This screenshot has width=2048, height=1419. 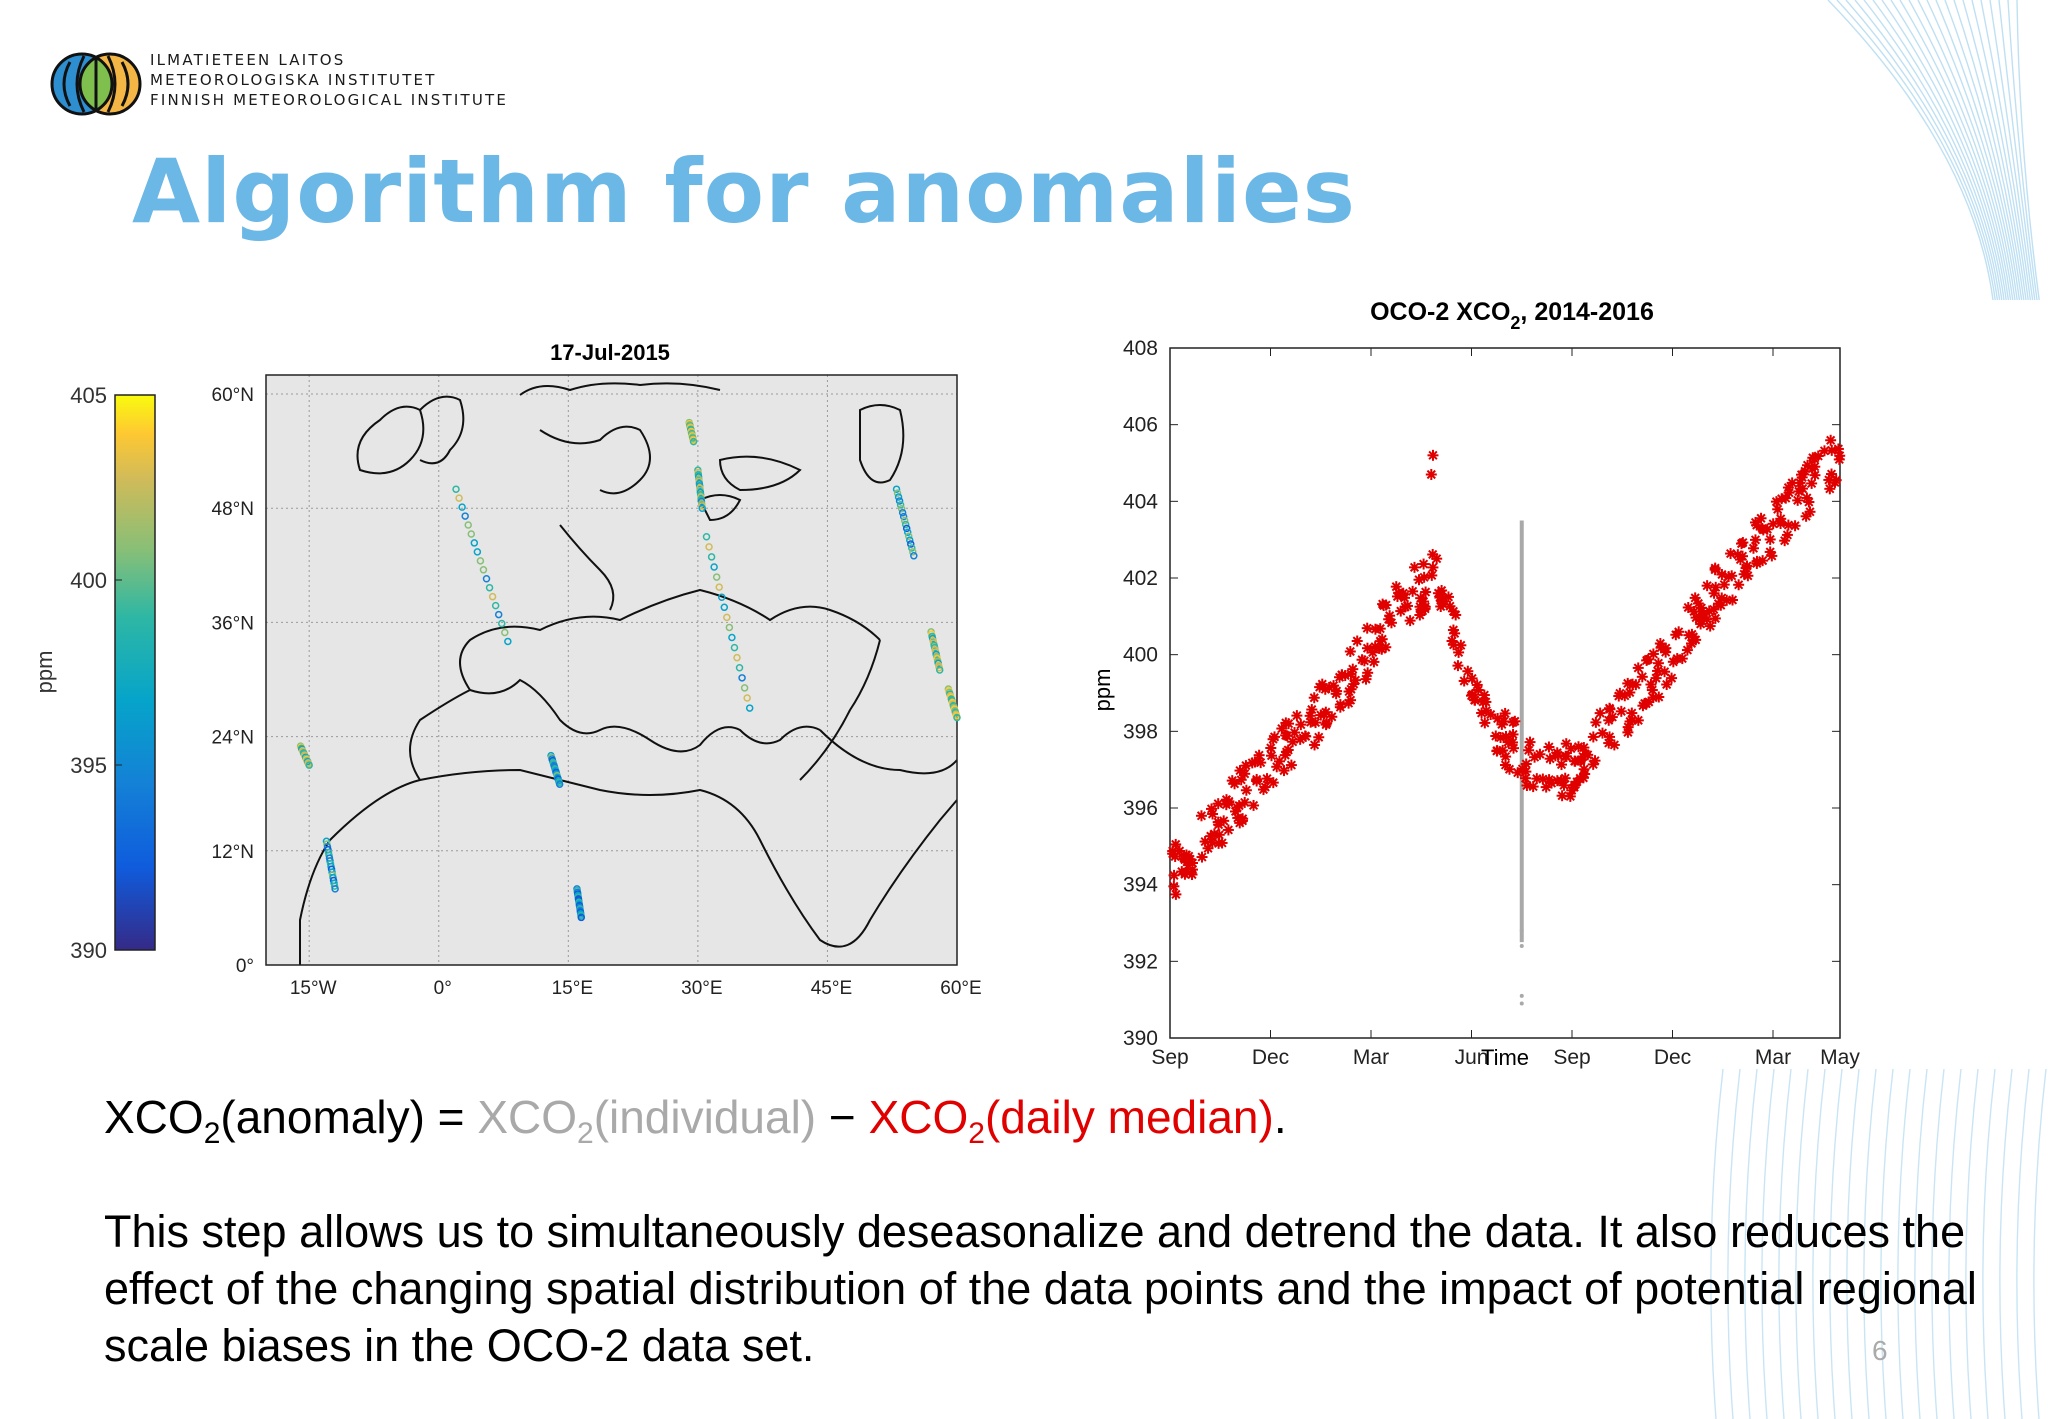 I want to click on lat-tick-label: 36°N, so click(x=233, y=623).